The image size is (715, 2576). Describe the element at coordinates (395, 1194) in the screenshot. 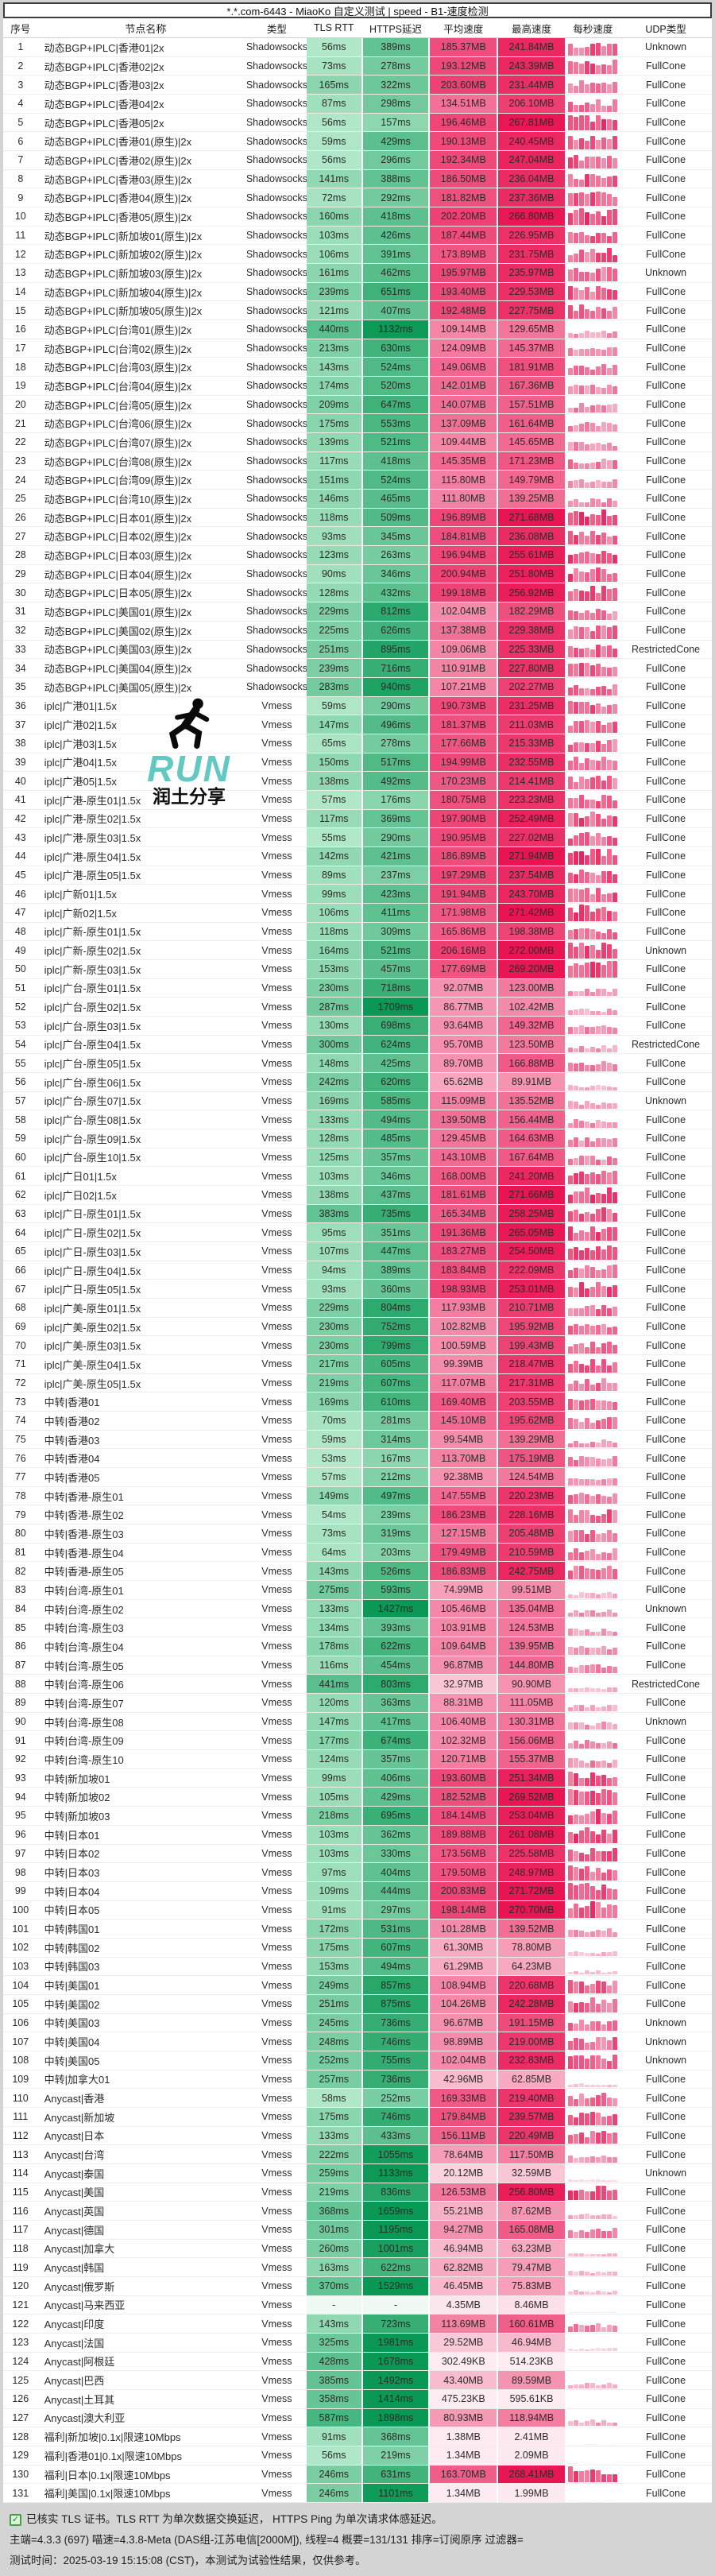

I see `https-latency: 437ms` at that location.